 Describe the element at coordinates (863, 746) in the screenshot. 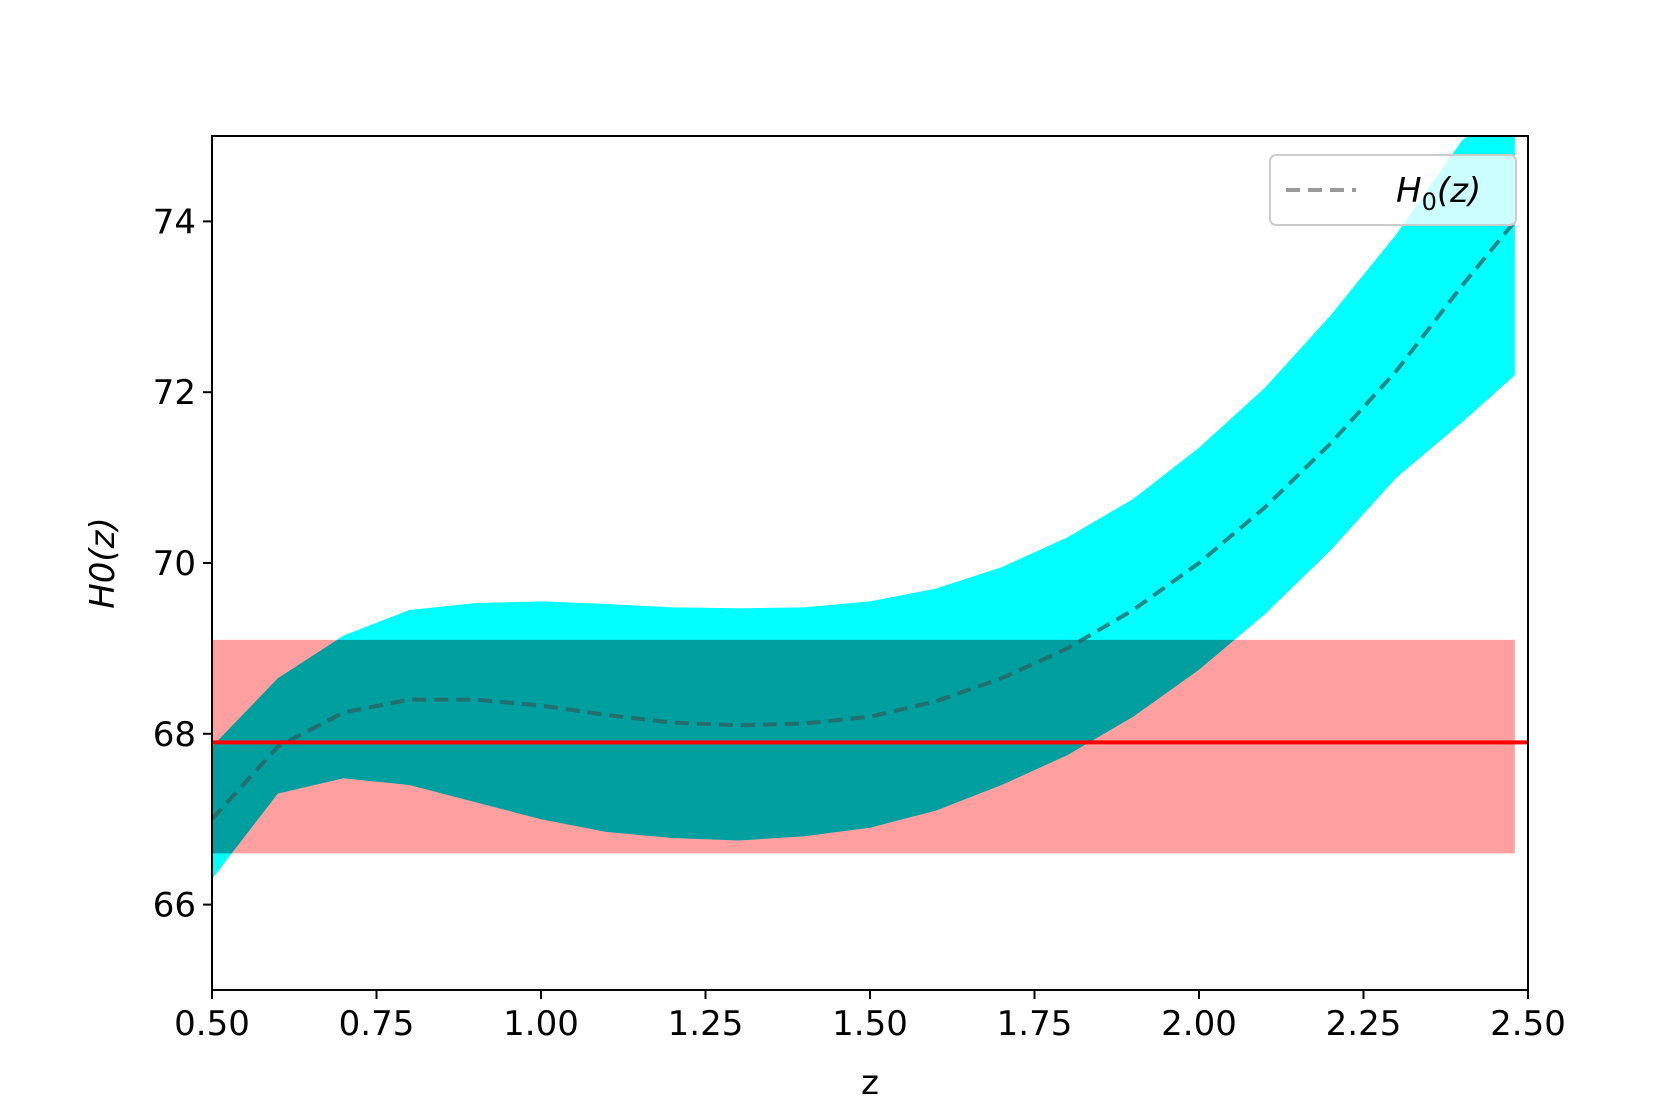

I see `reference-band` at that location.